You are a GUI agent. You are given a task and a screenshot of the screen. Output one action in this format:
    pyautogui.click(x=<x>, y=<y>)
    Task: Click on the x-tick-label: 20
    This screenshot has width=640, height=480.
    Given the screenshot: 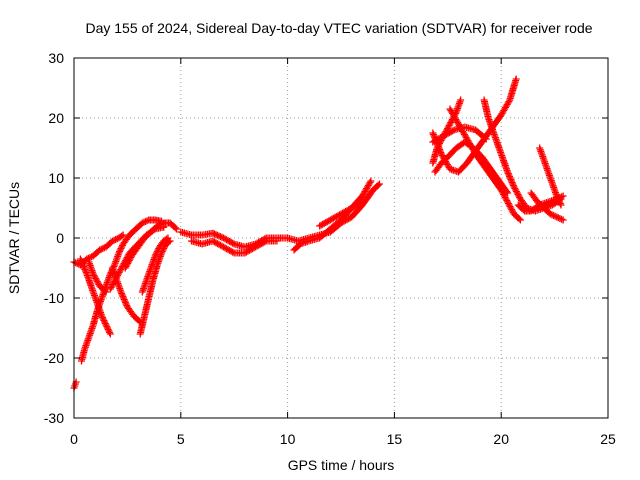 What is the action you would take?
    pyautogui.click(x=501, y=439)
    